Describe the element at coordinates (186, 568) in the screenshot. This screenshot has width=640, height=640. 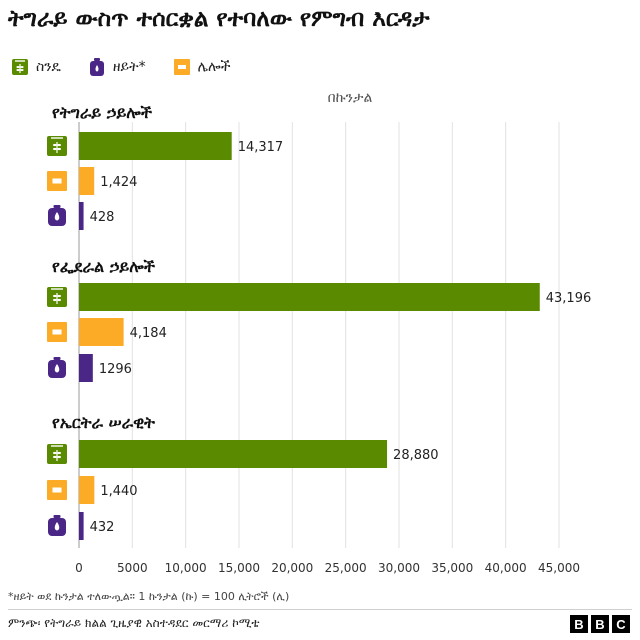
I see `x-tick-label: 10,000` at that location.